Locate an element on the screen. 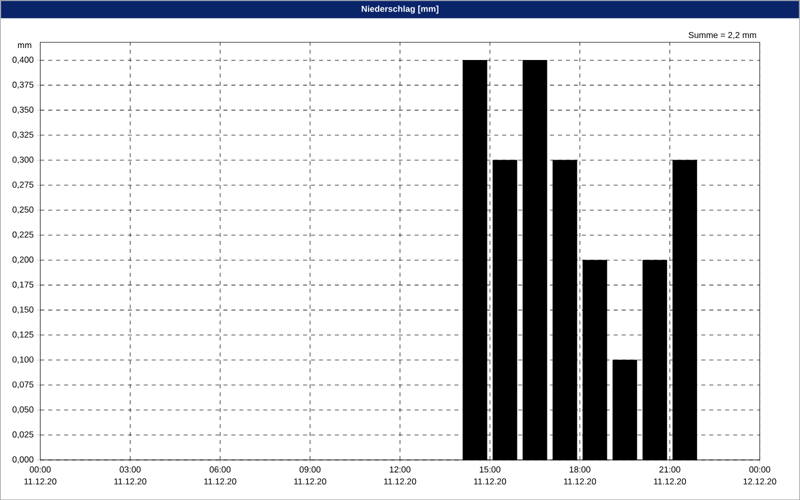 This screenshot has width=800, height=500. y-axis-title: mm is located at coordinates (25, 45).